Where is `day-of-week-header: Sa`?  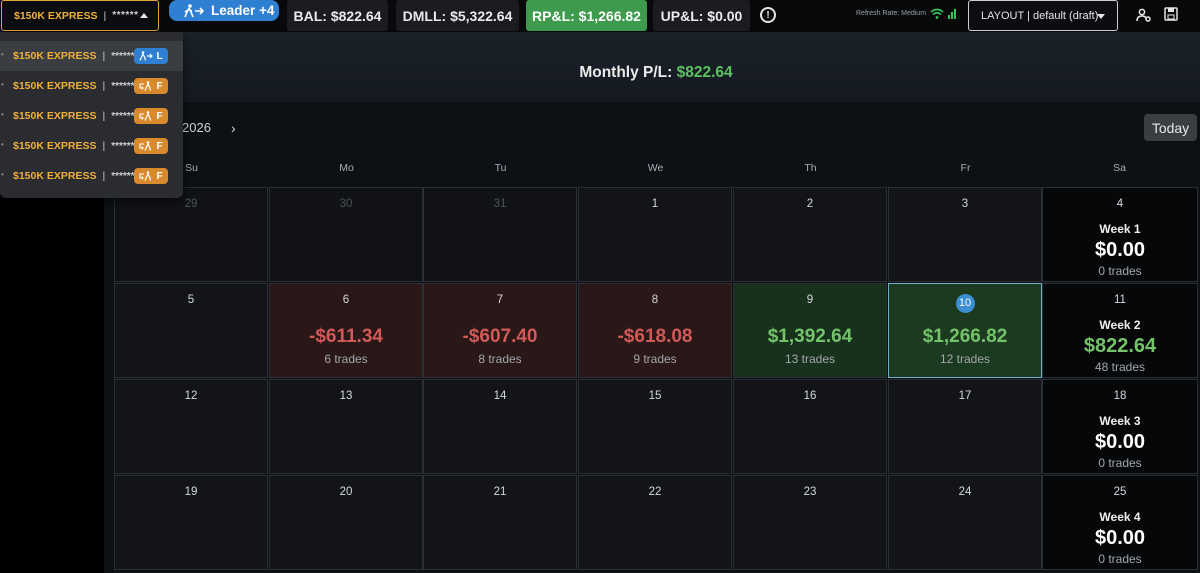
day-of-week-header: Sa is located at coordinates (1119, 168).